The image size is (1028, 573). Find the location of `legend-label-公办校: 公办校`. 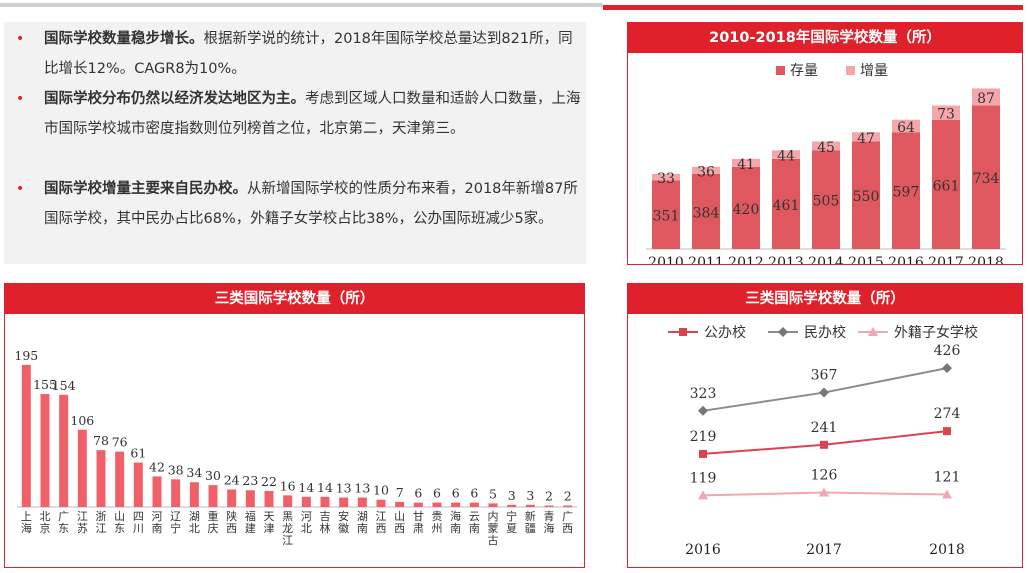

legend-label-公办校: 公办校 is located at coordinates (725, 332).